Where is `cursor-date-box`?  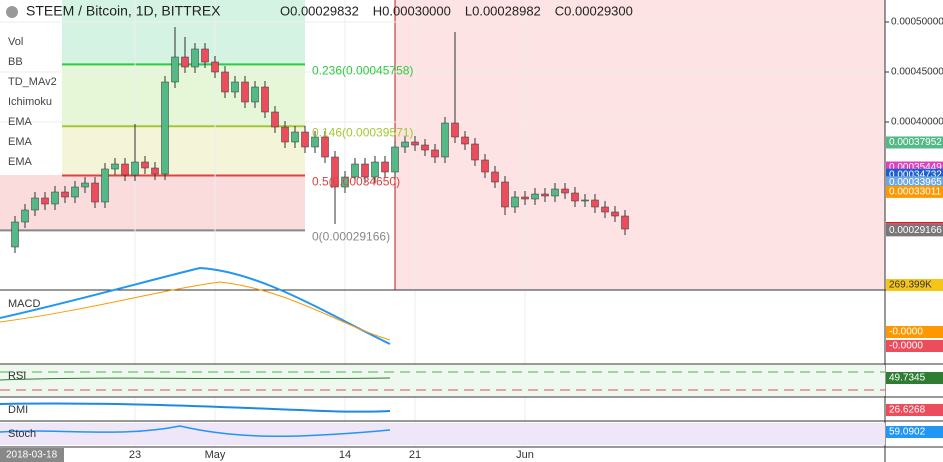 cursor-date-box is located at coordinates (32, 455).